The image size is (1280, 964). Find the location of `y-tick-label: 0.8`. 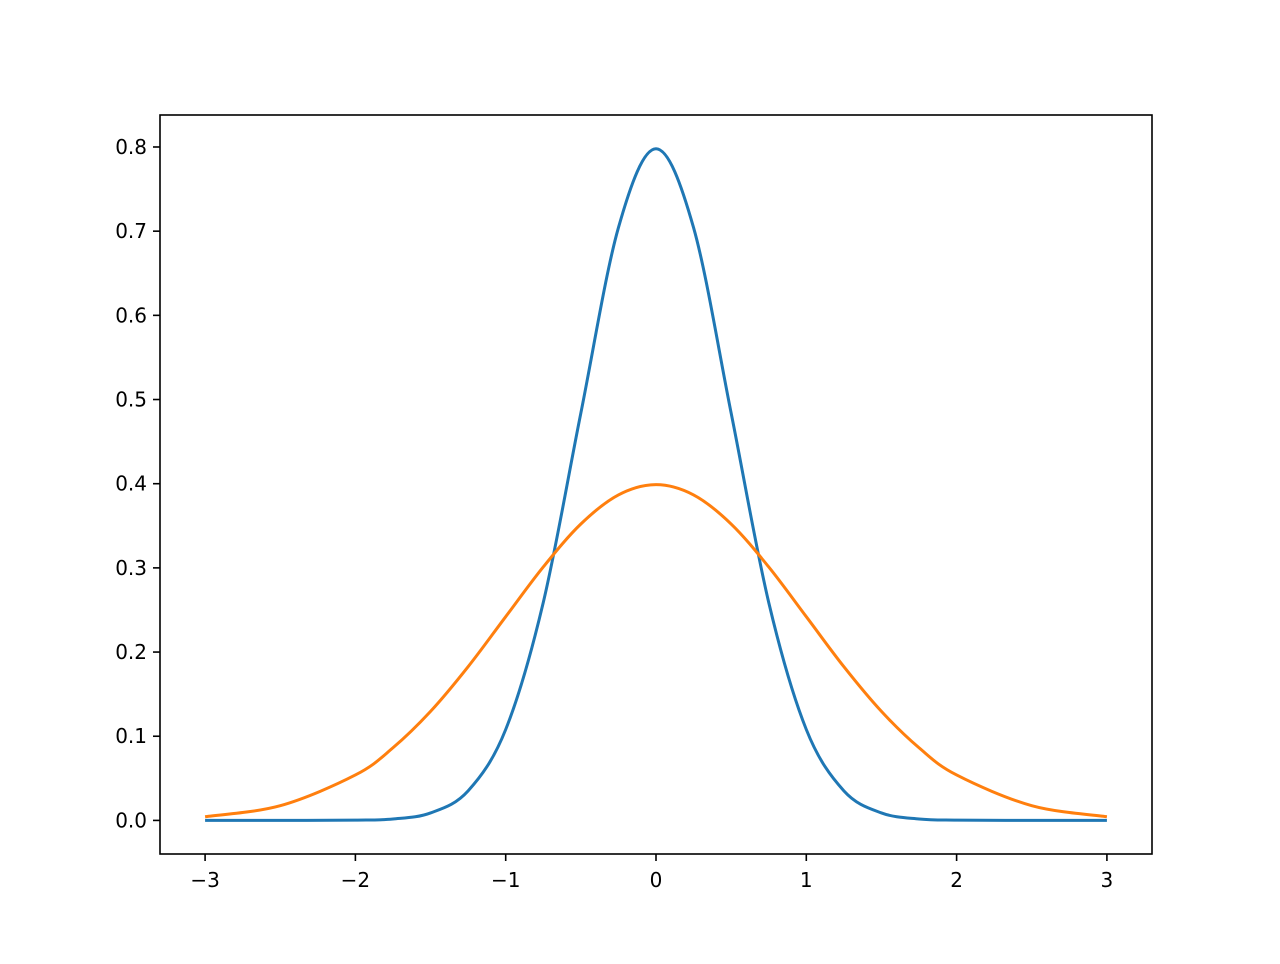

y-tick-label: 0.8 is located at coordinates (131, 147).